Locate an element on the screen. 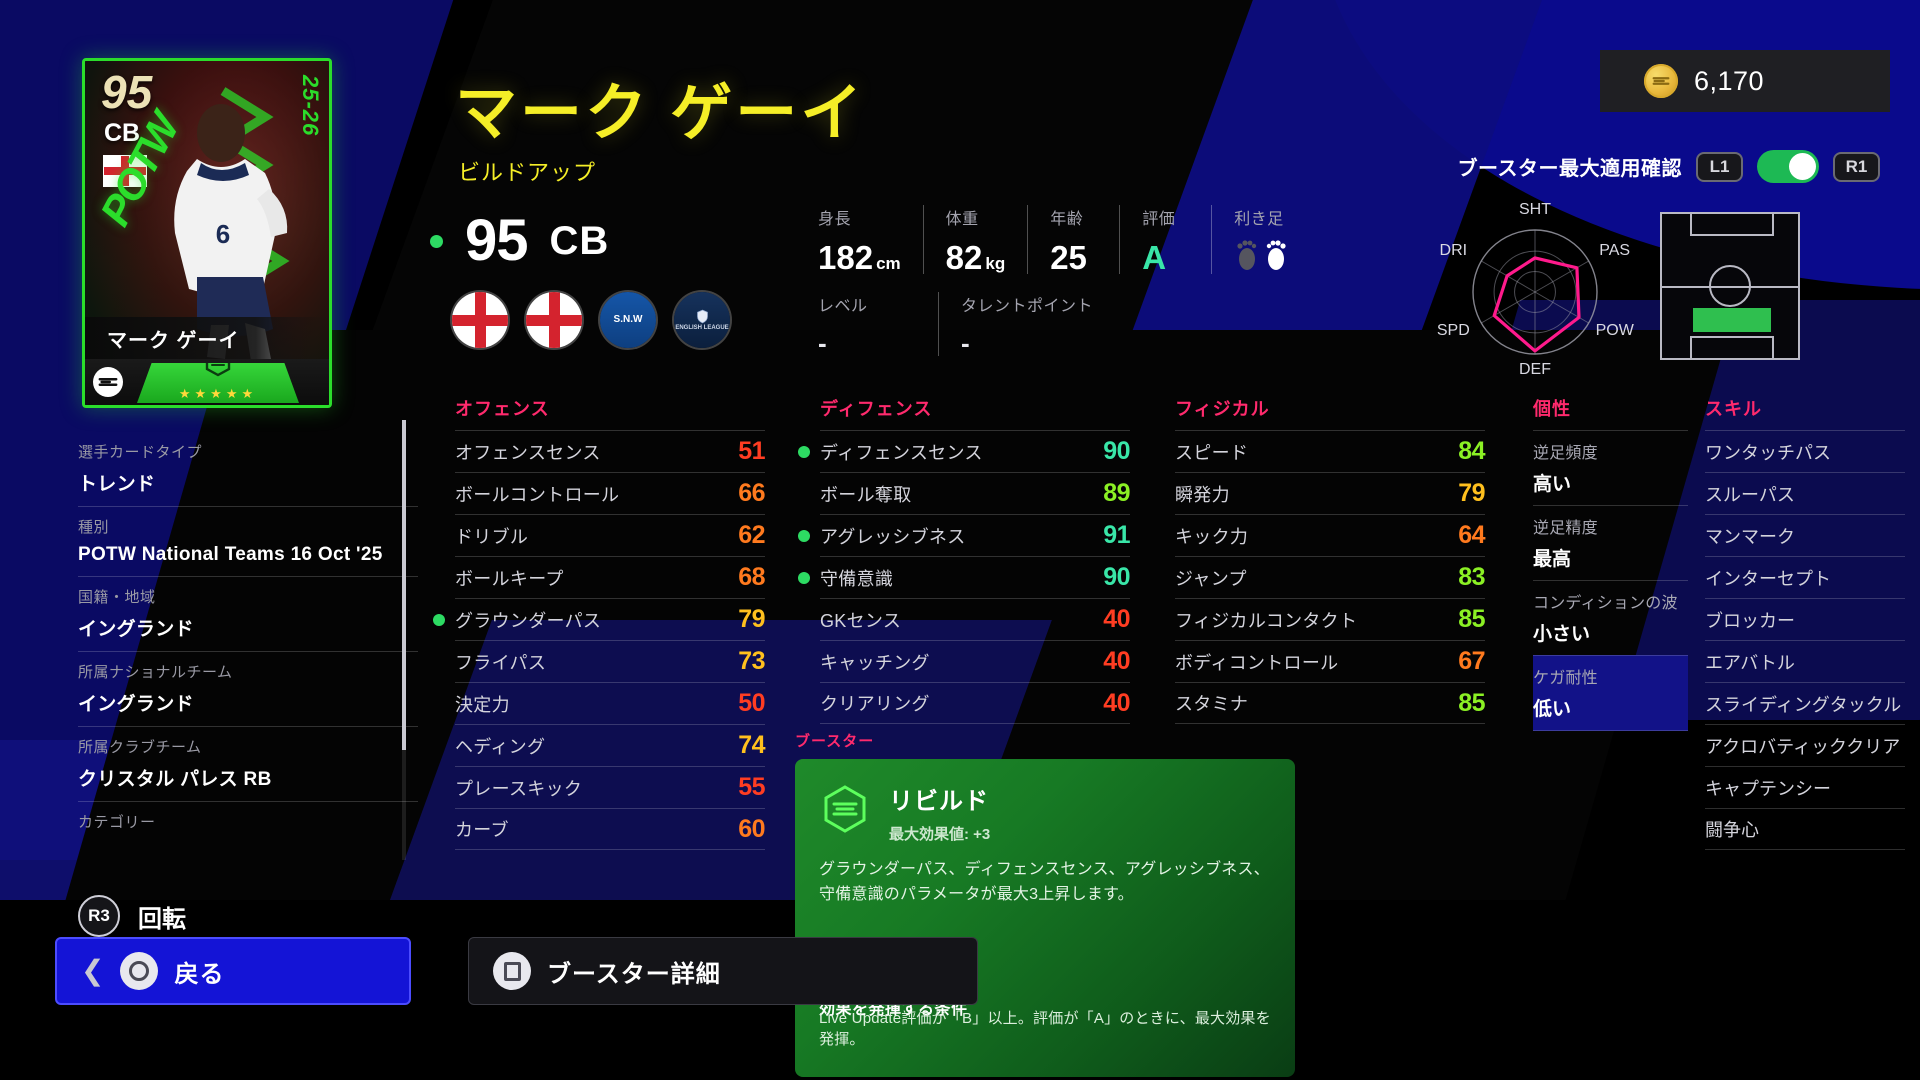  stat-value: 90 is located at coordinates (1116, 577).